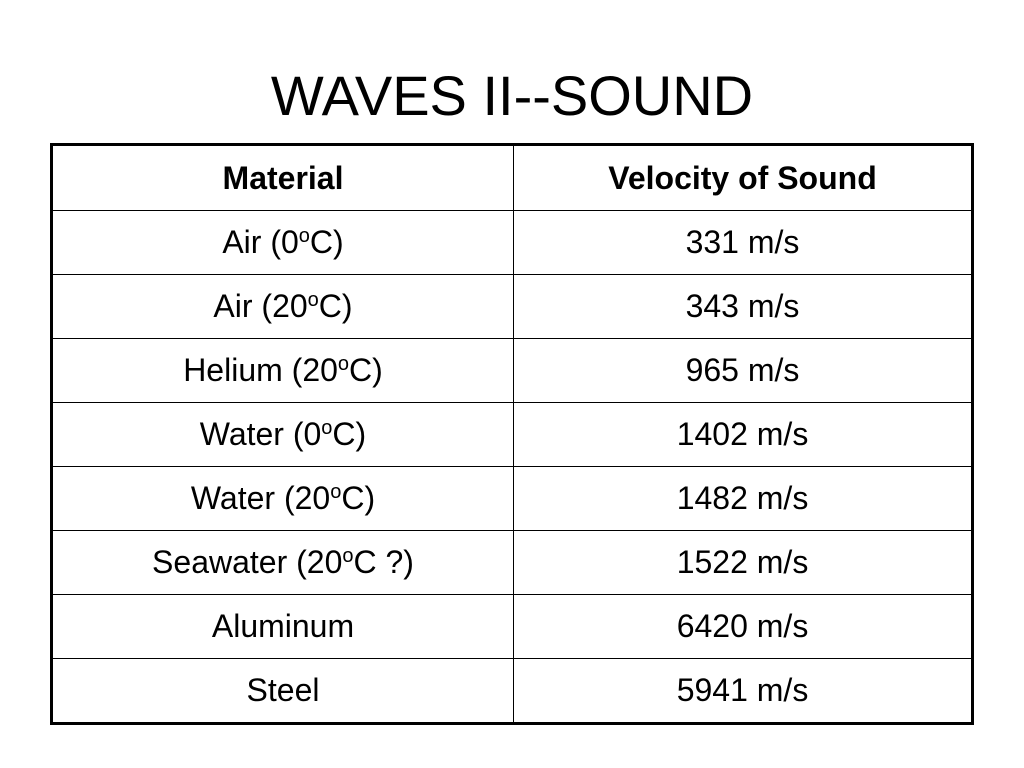 The width and height of the screenshot is (1024, 768). I want to click on material-text: Air (20, so click(260, 306).